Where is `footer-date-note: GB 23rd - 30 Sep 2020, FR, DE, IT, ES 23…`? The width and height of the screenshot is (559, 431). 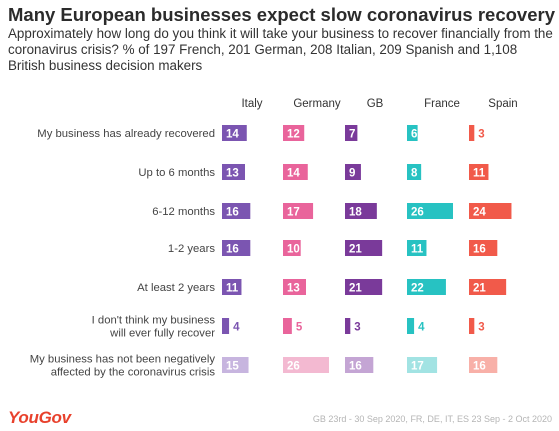
footer-date-note: GB 23rd - 30 Sep 2020, FR, DE, IT, ES 23… is located at coordinates (432, 419).